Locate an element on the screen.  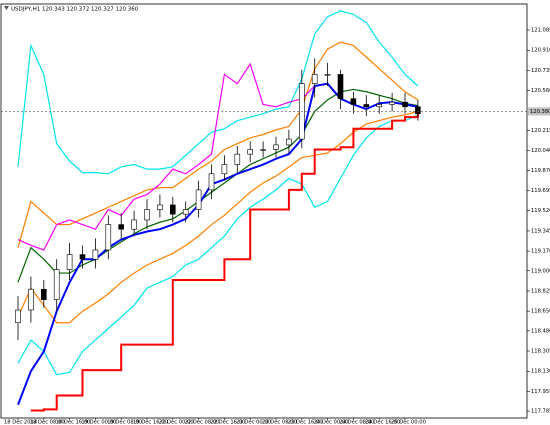
header-icon is located at coordinates (6, 8).